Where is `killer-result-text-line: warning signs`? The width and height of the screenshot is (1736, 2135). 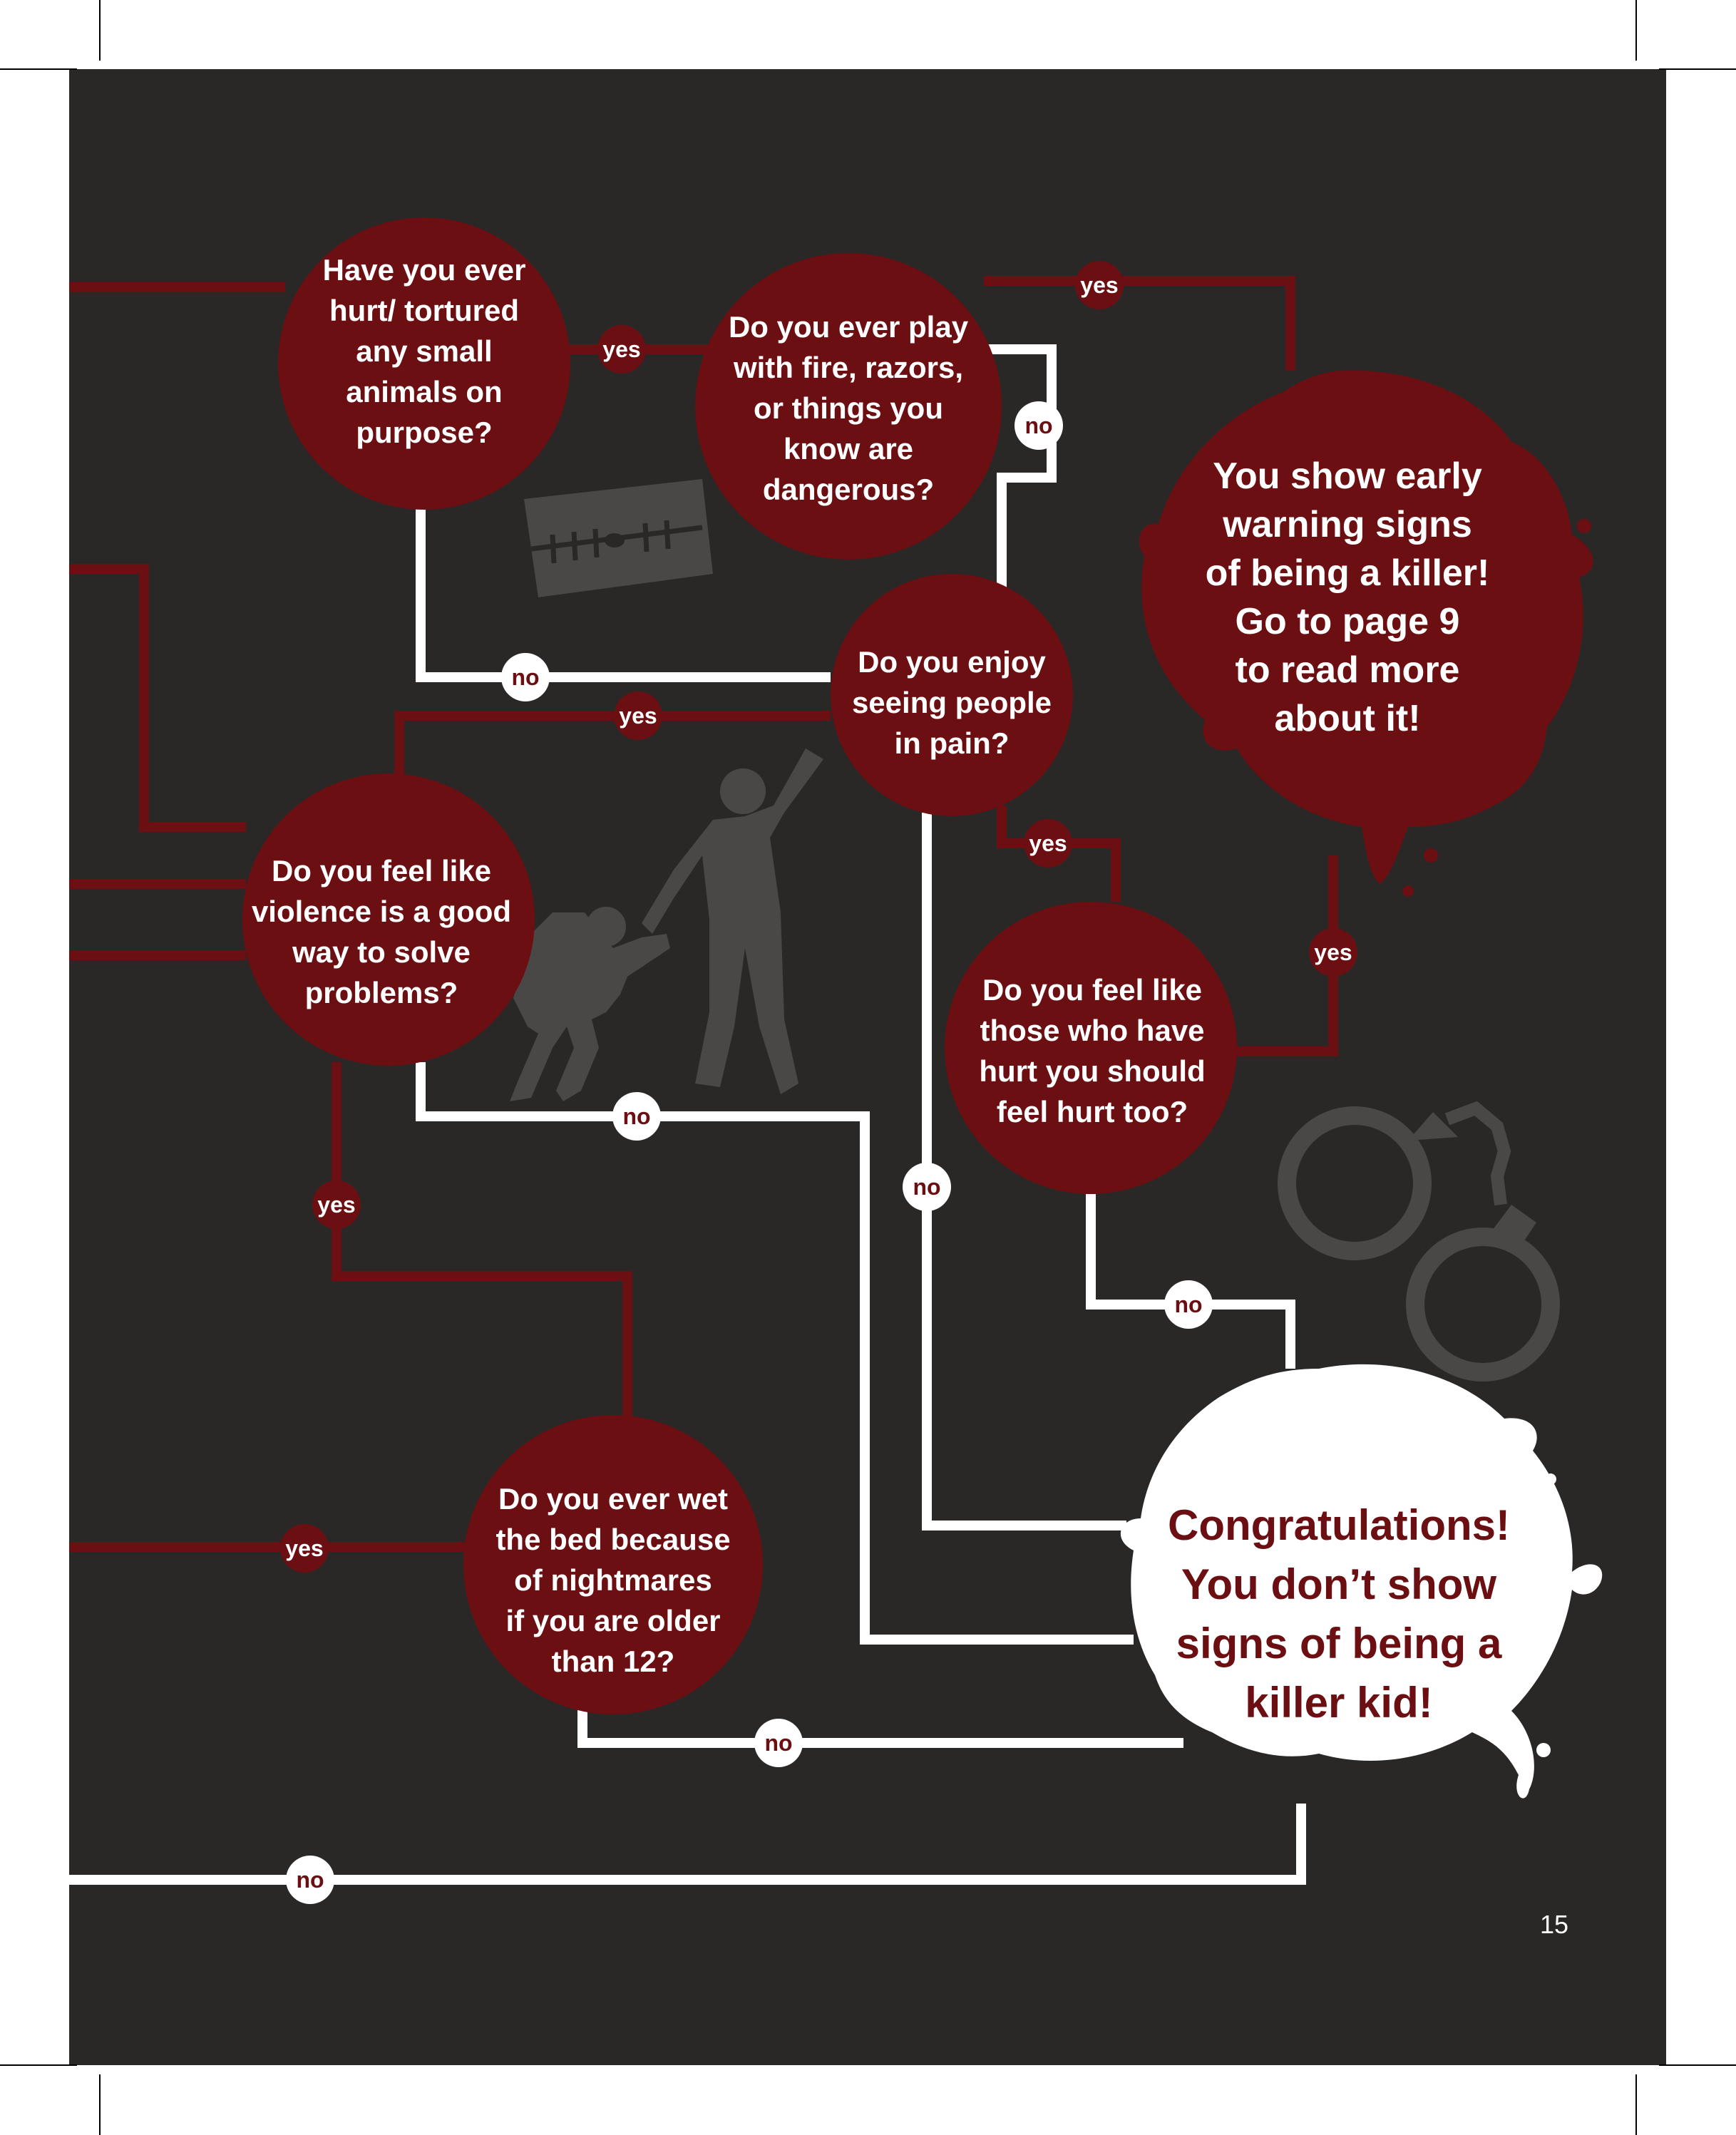 killer-result-text-line: warning signs is located at coordinates (1347, 524).